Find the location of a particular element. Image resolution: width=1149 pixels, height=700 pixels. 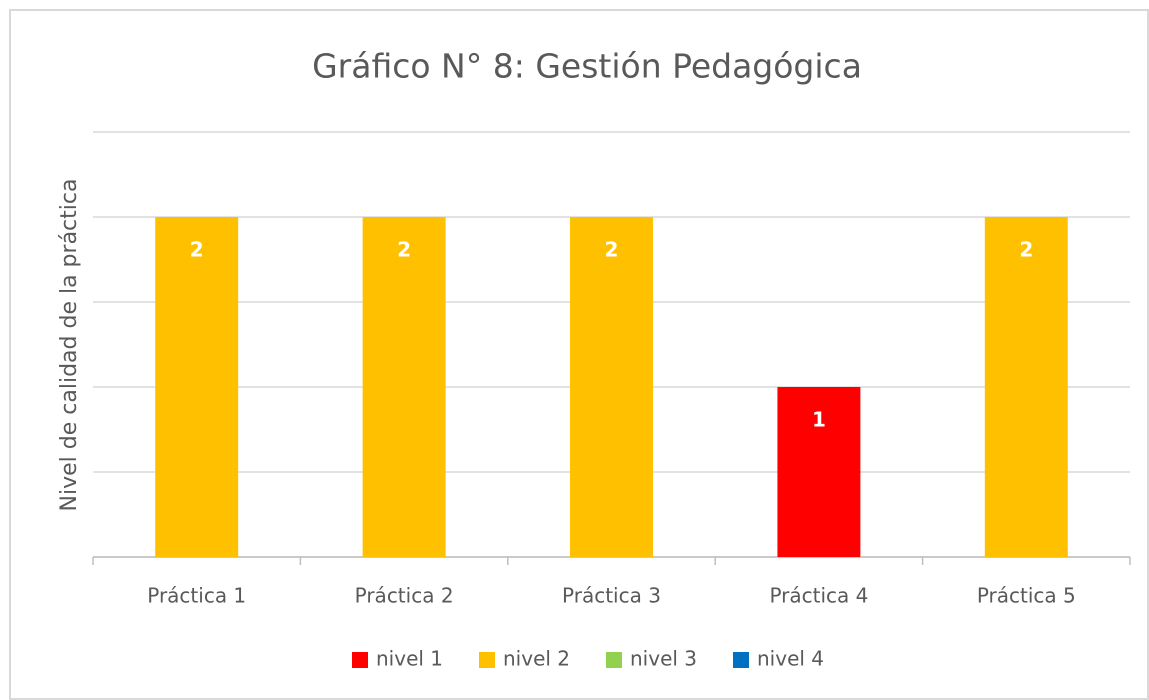

chart-title: Gráfico N° 8: Gestión Pedagógica is located at coordinates (587, 66).